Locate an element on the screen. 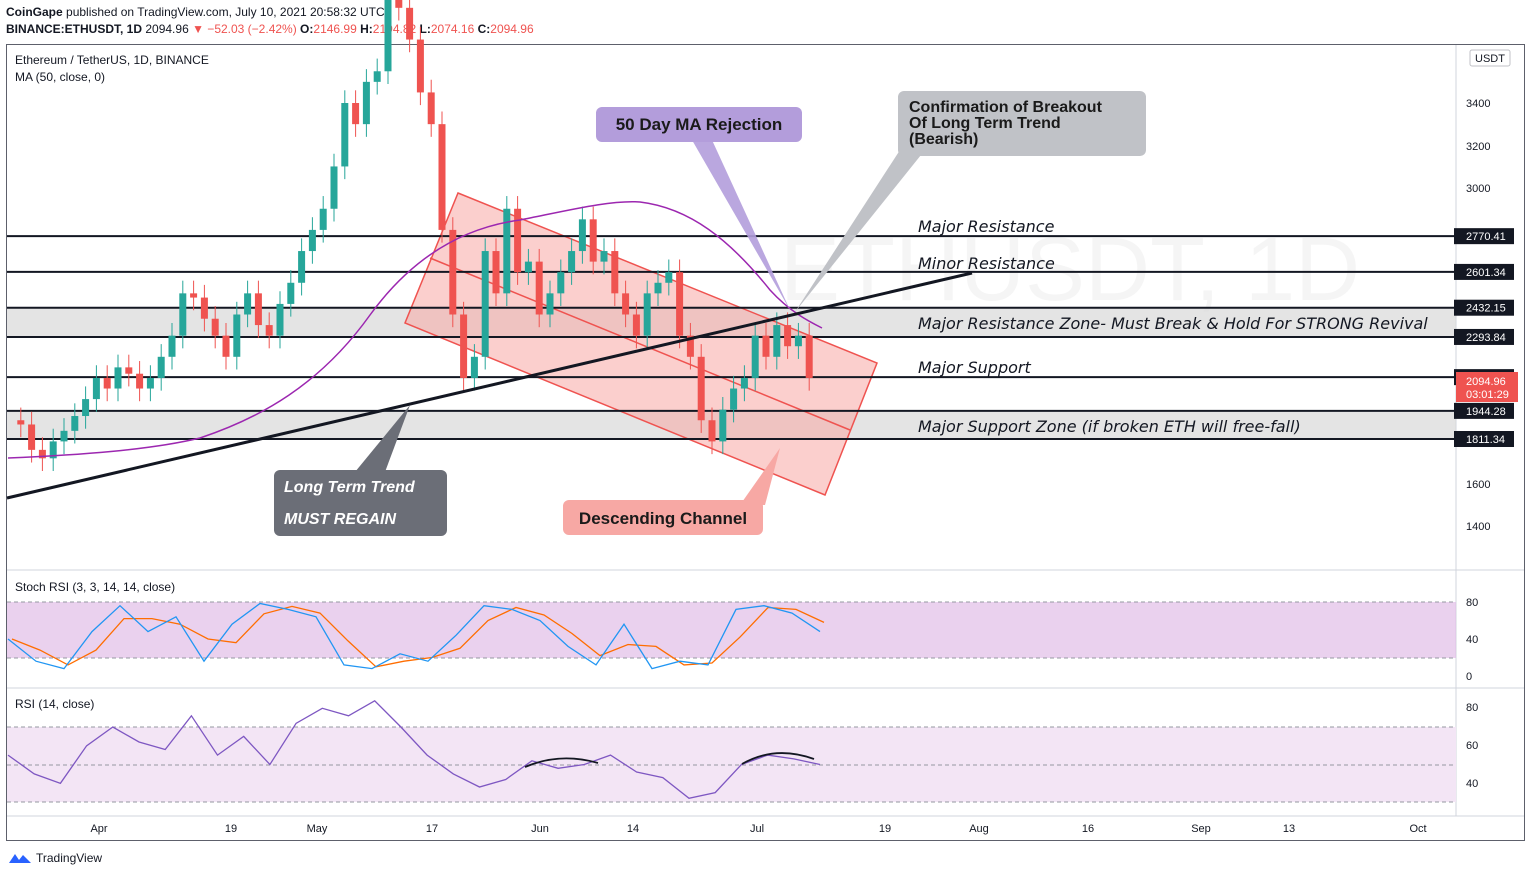 Image resolution: width=1531 pixels, height=878 pixels. level-tag-value: 2770.41 is located at coordinates (1486, 237).